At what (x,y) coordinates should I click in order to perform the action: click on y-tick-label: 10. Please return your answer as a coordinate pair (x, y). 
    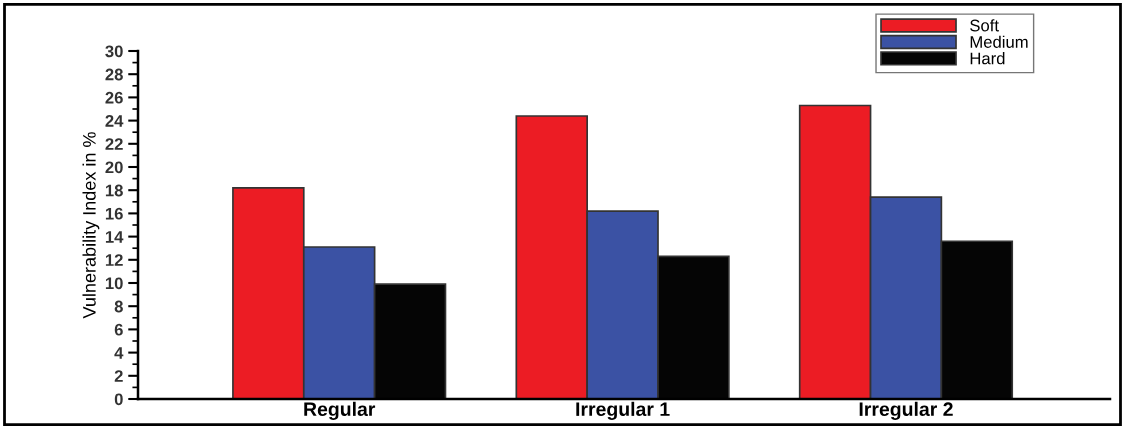
    Looking at the image, I should click on (114, 283).